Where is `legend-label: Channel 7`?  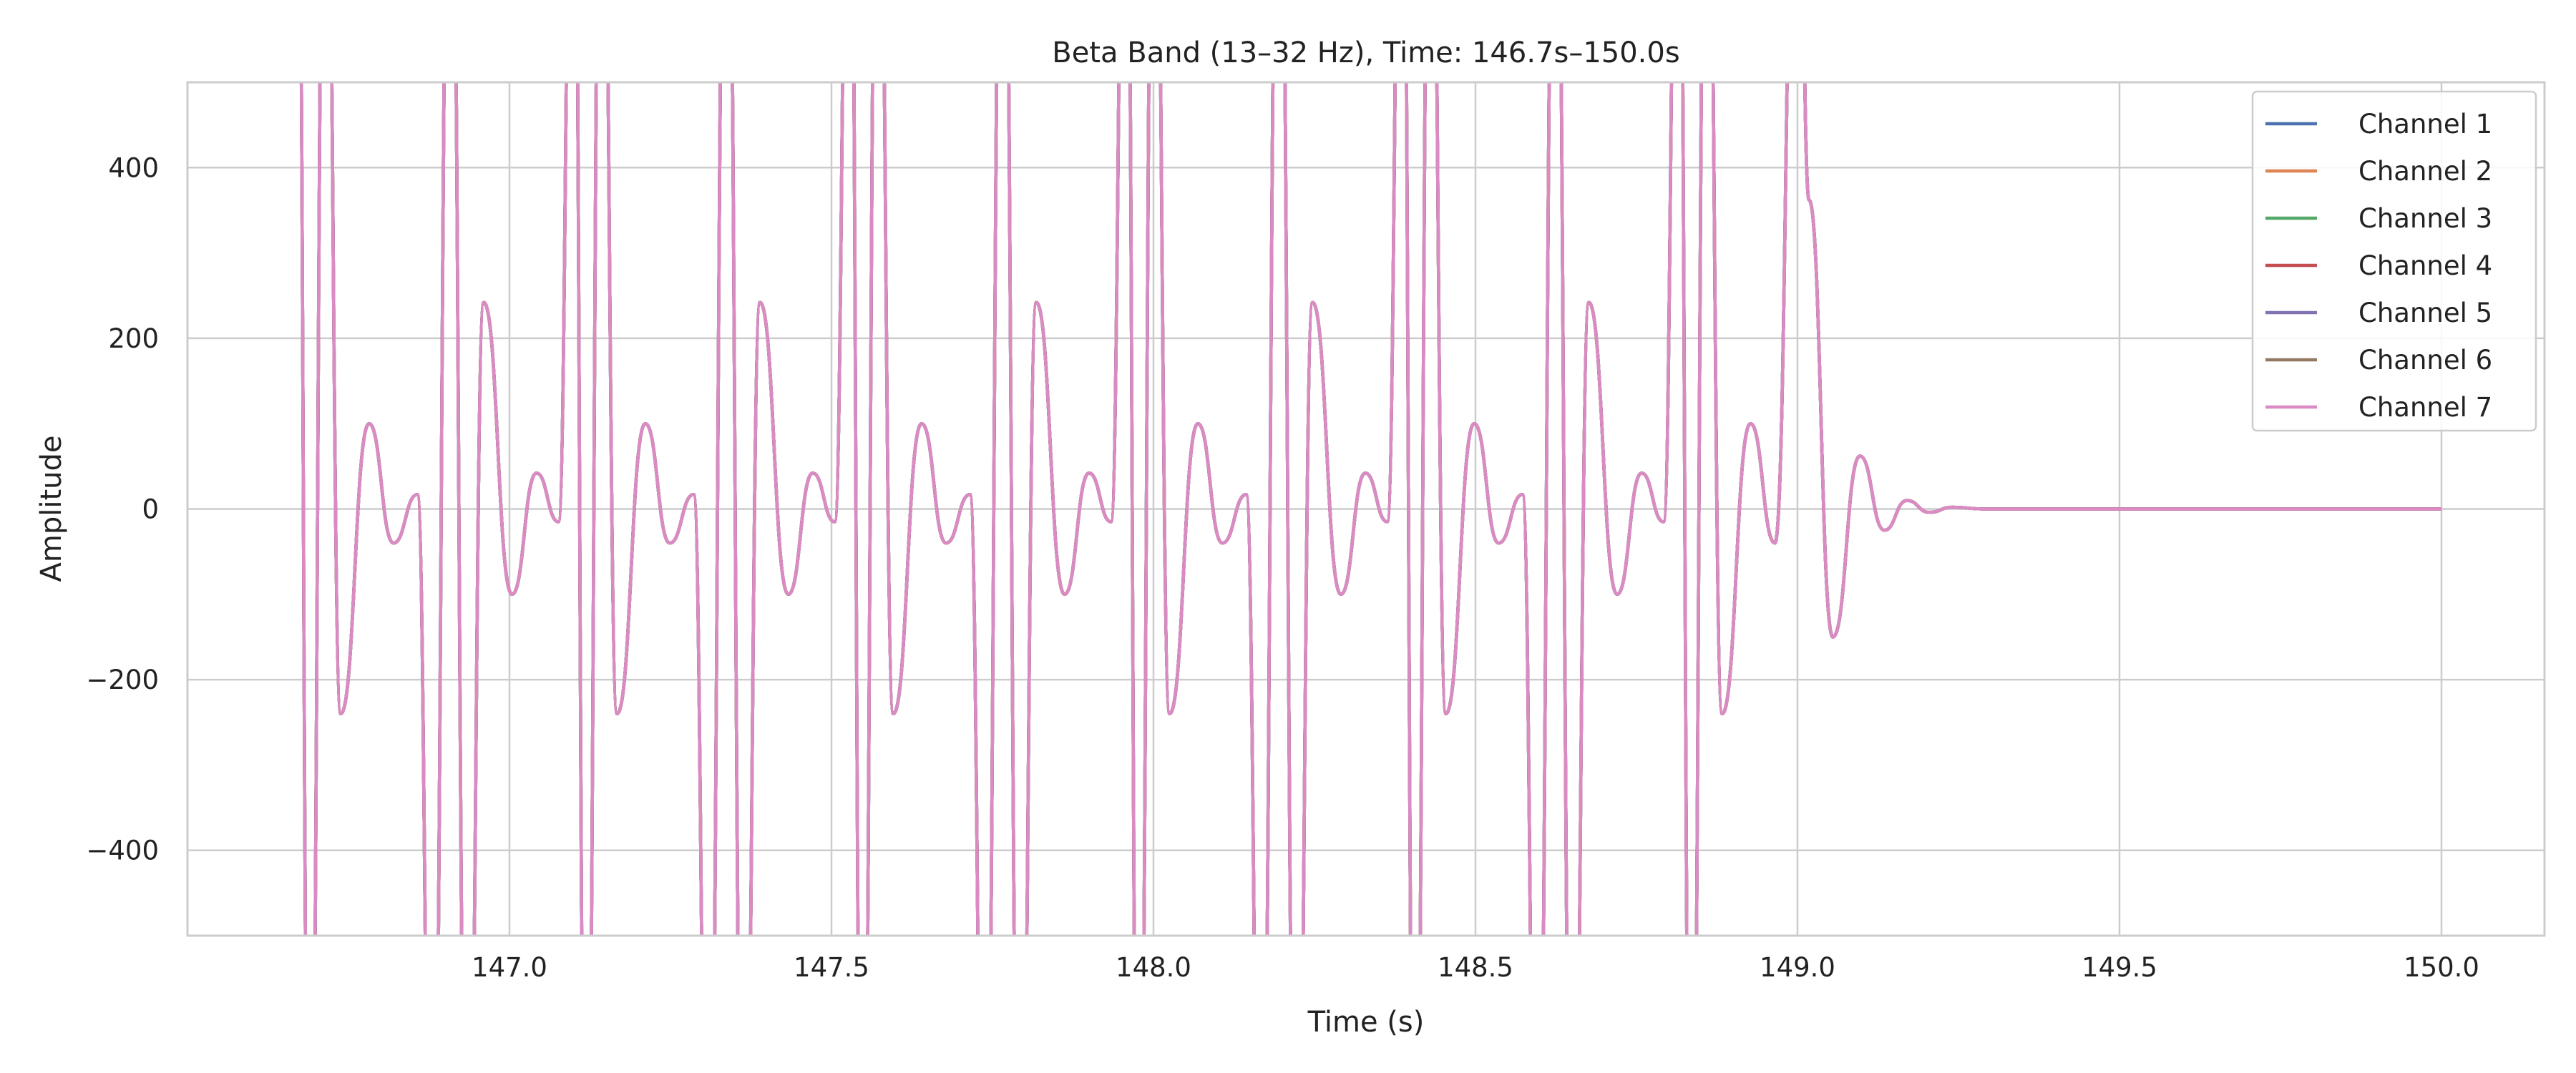
legend-label: Channel 7 is located at coordinates (2425, 408).